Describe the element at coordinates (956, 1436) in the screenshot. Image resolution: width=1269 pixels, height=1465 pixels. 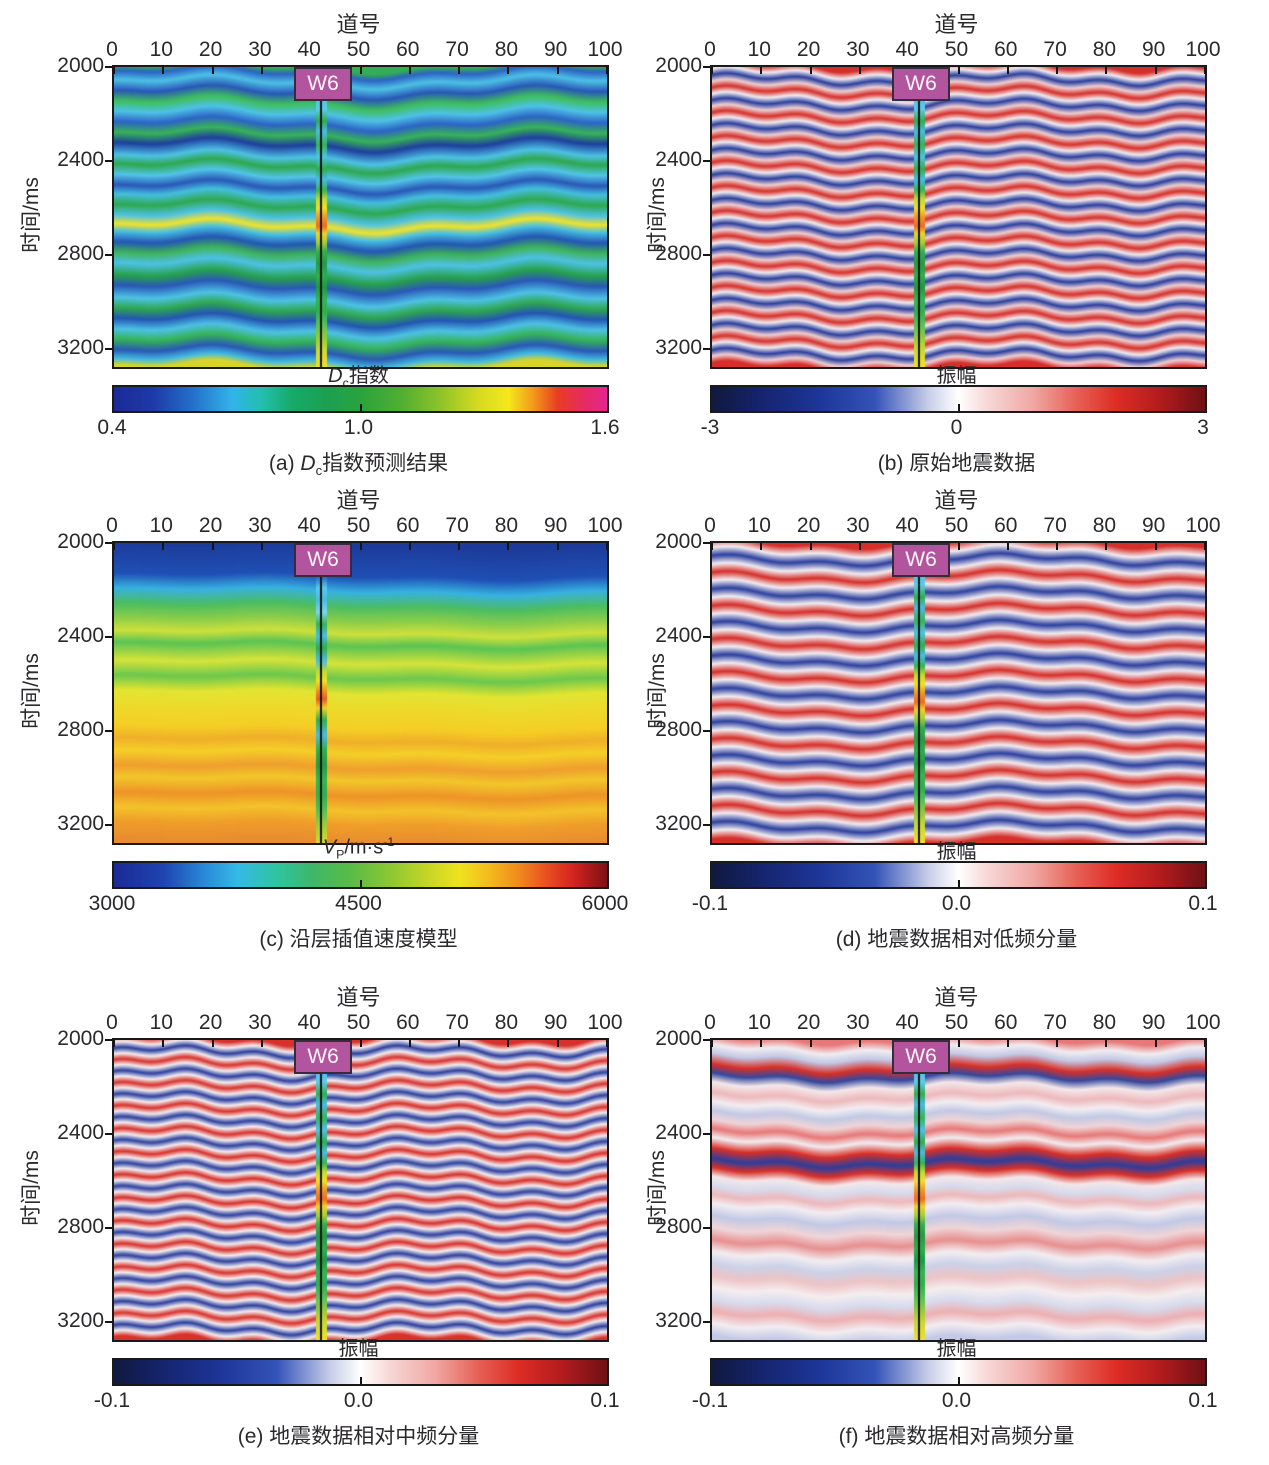
I see `panel-caption: (f) 地震数据相对高频分量` at that location.